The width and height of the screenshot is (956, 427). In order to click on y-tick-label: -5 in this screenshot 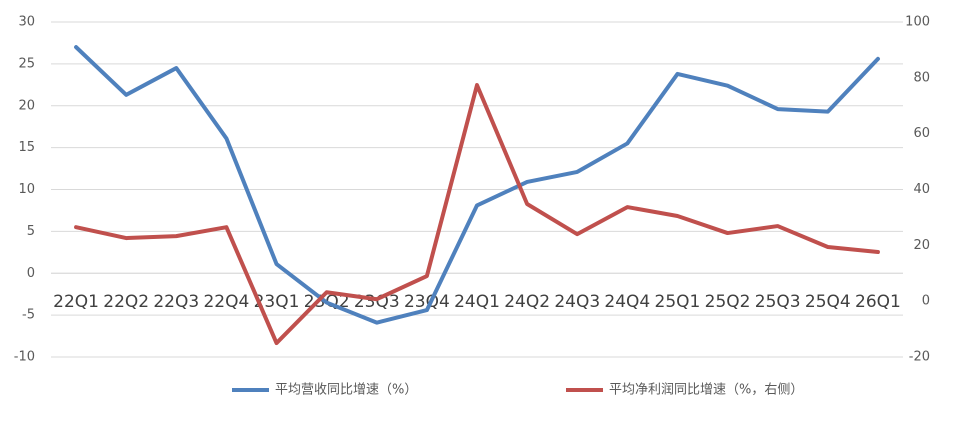, I will do `click(28, 315)`.